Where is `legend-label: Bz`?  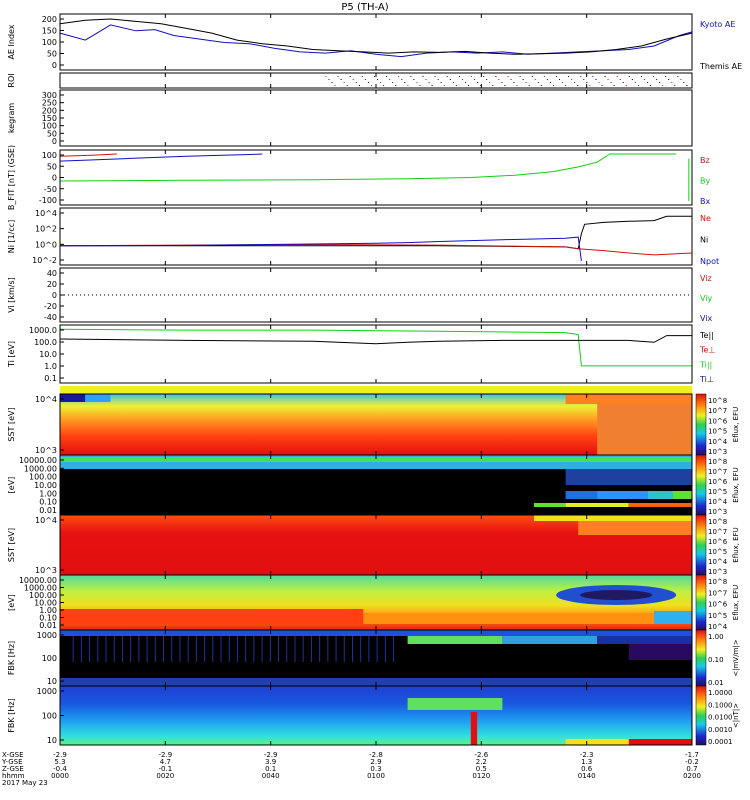 legend-label: Bz is located at coordinates (705, 160).